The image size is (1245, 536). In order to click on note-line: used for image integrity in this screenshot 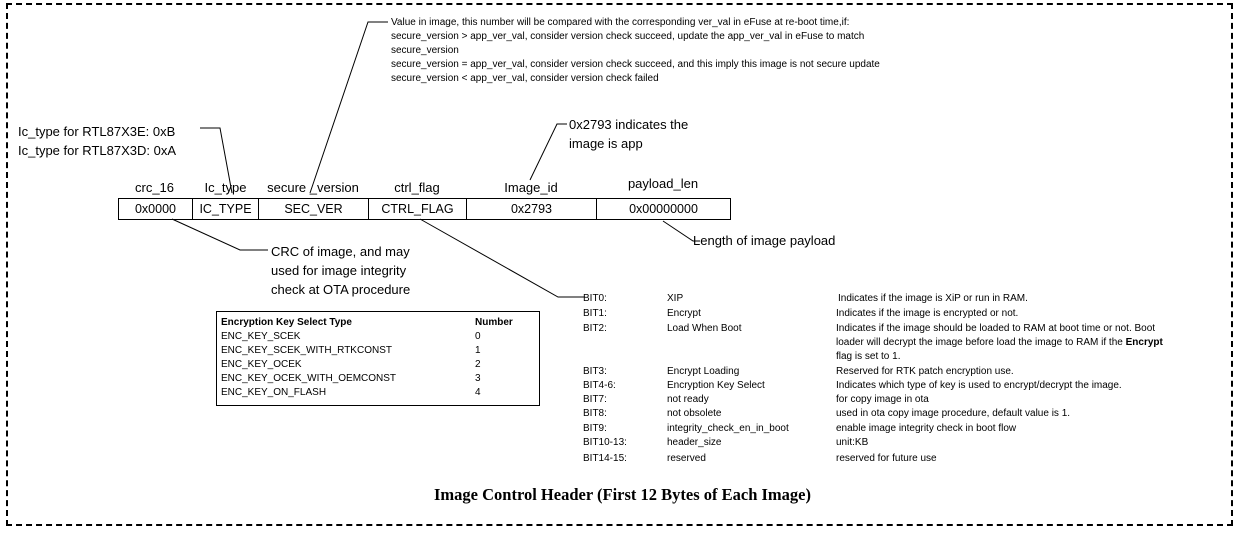, I will do `click(339, 270)`.